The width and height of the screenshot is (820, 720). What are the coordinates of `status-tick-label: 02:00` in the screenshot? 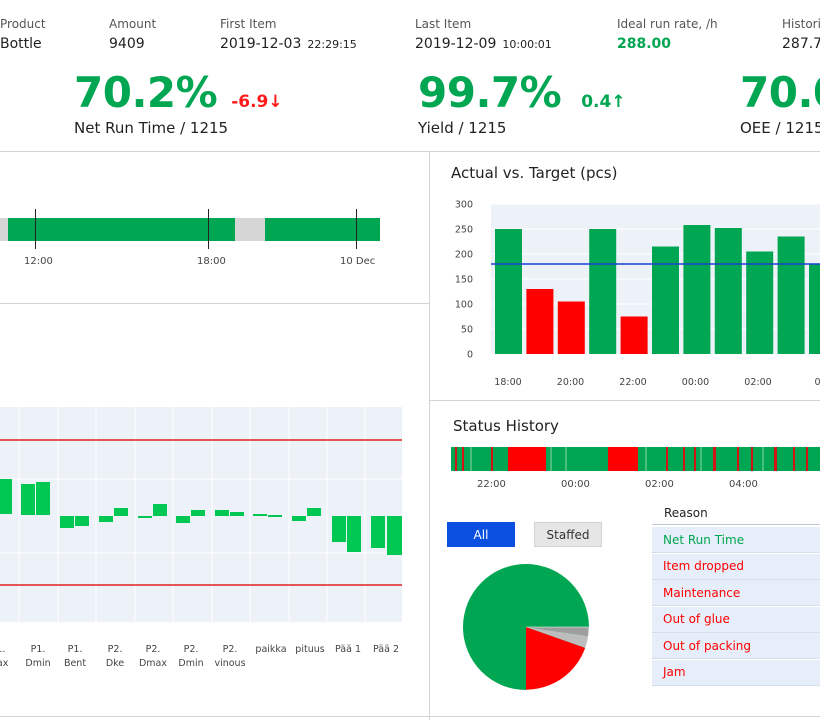 It's located at (659, 484).